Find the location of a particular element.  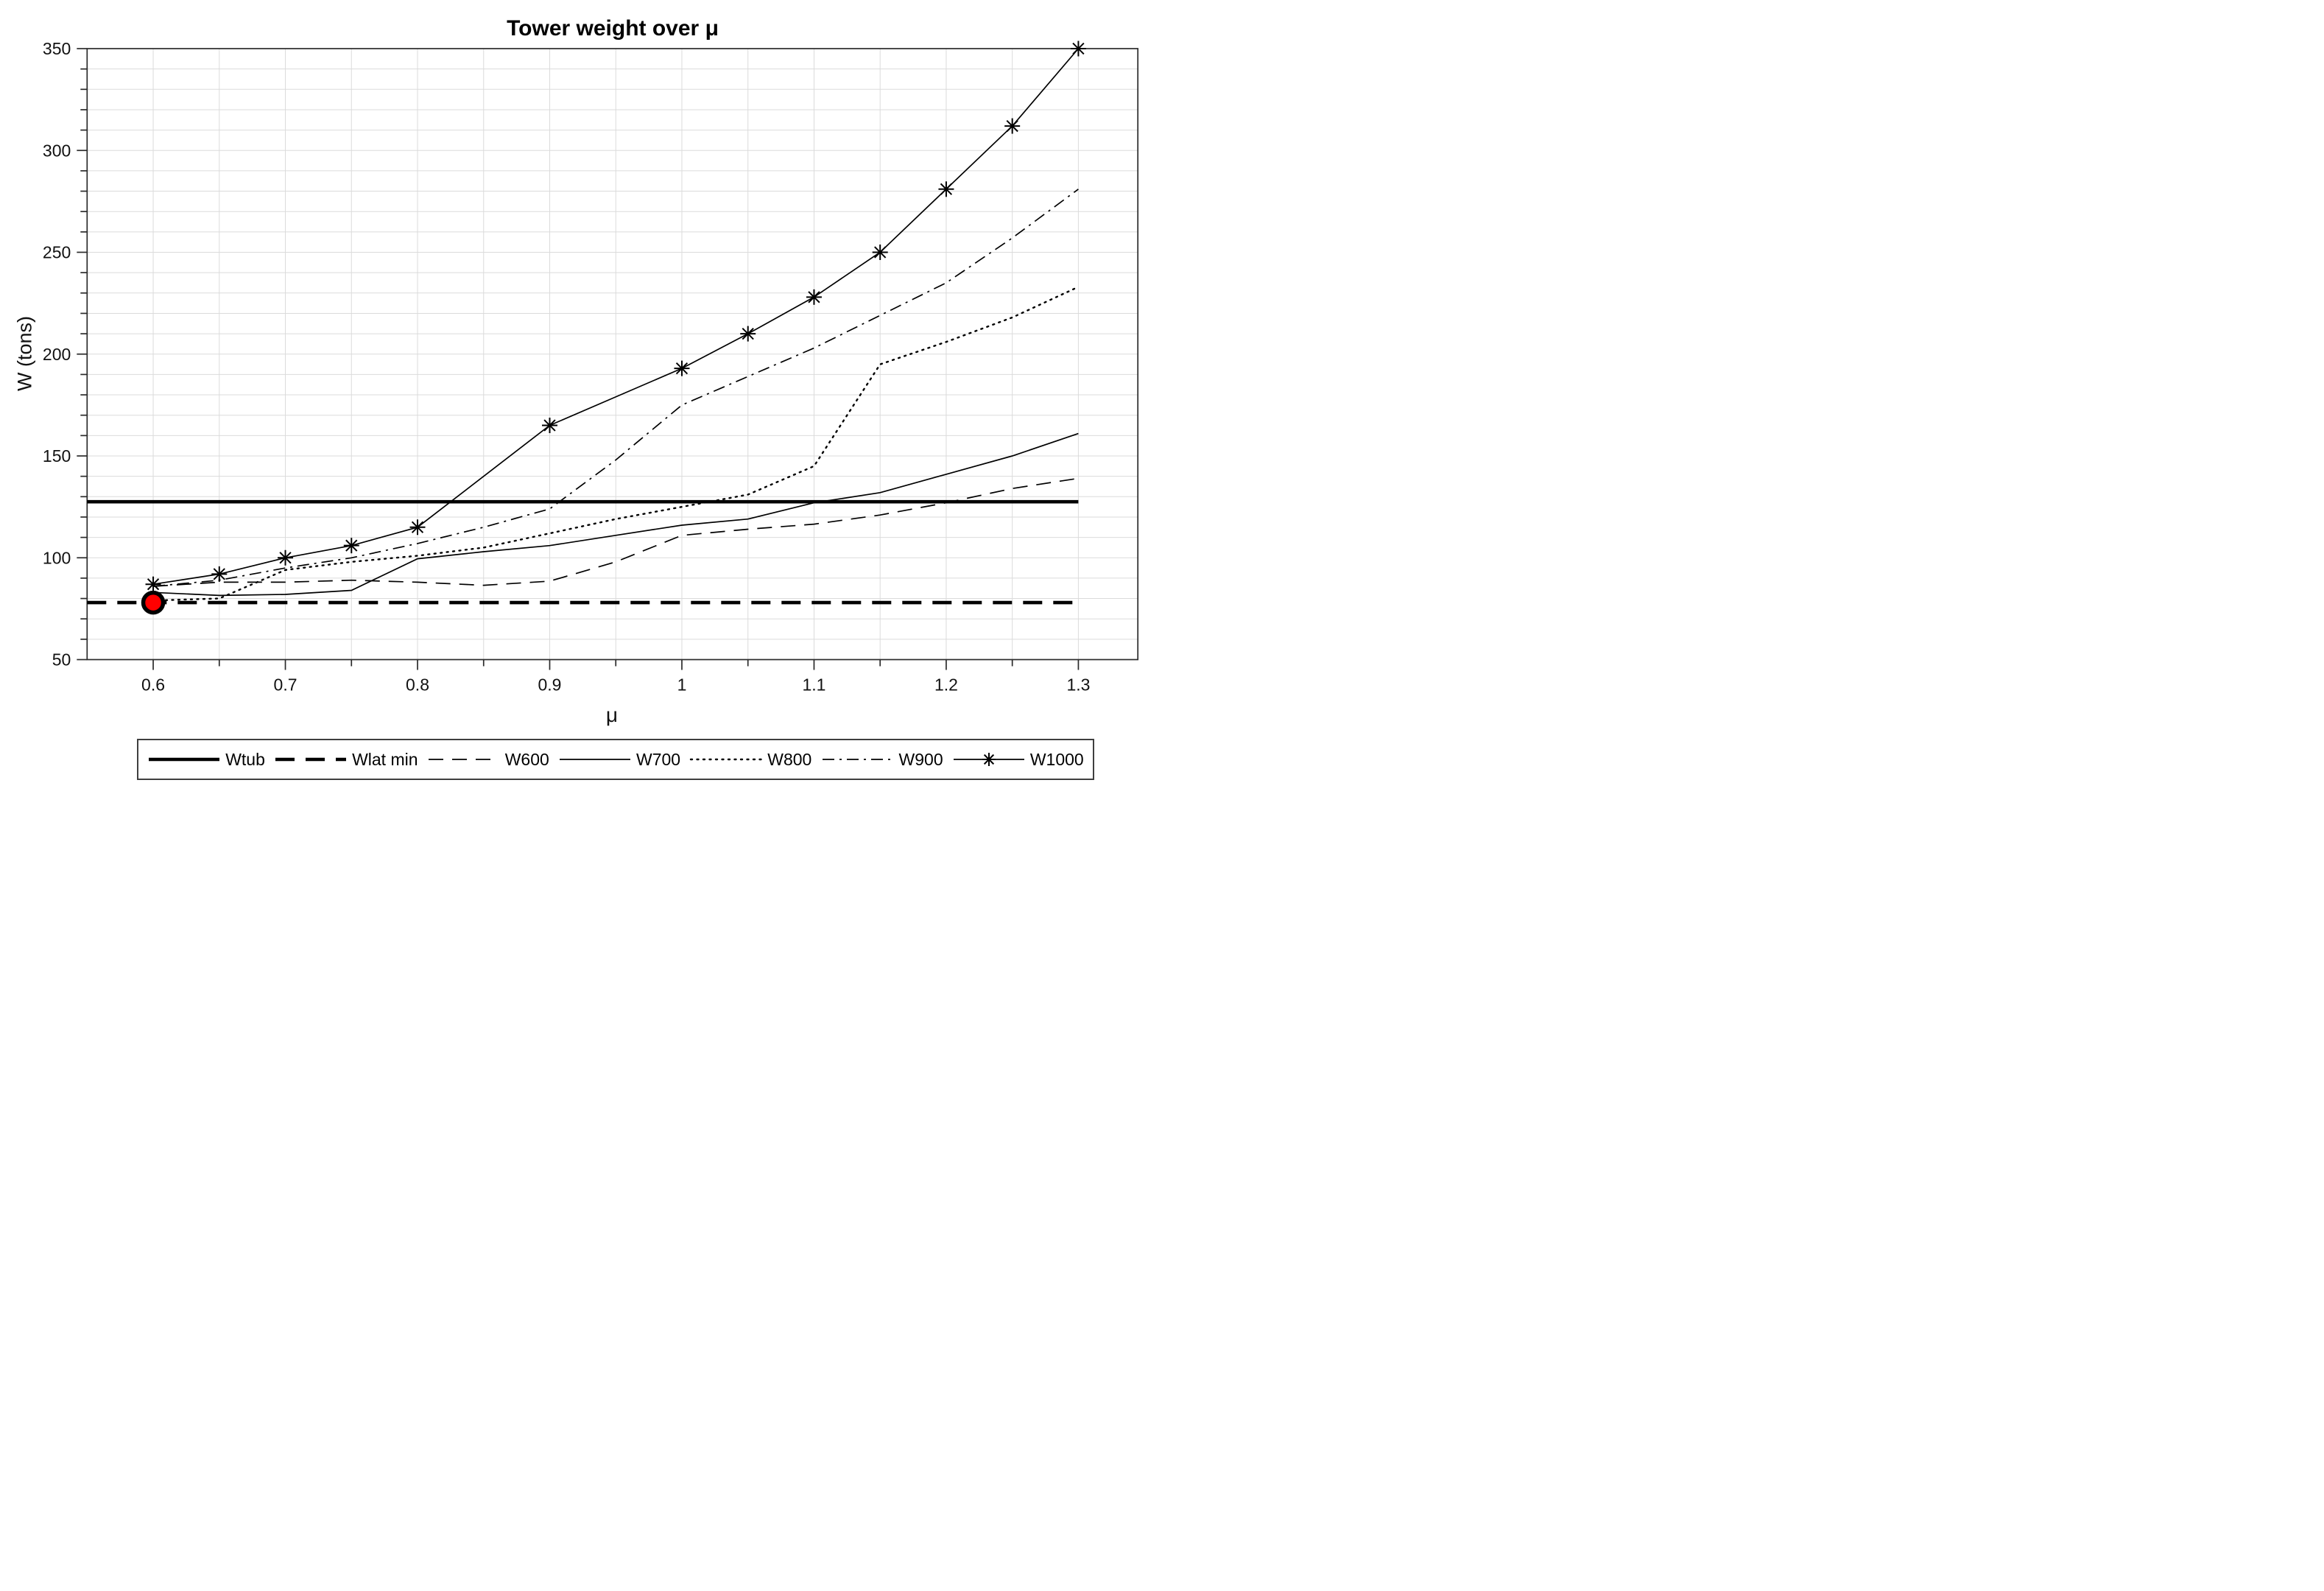

y-tick-label: 200 is located at coordinates (57, 354).